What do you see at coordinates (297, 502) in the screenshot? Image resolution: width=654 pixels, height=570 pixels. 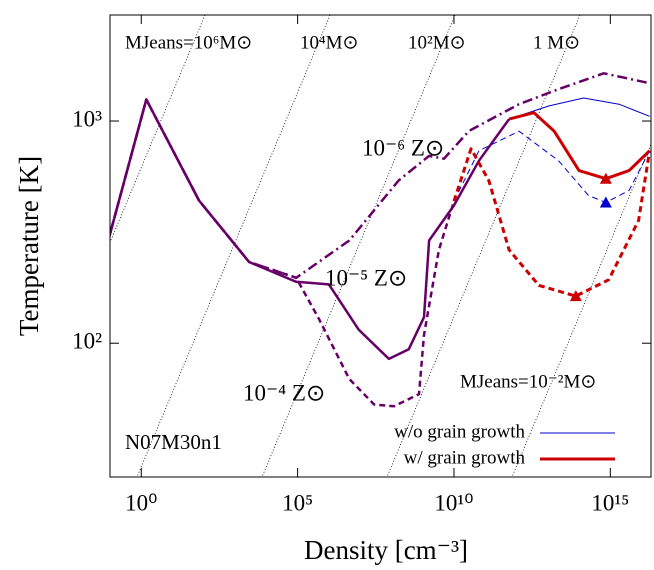 I see `x-tick-label: 10⁵` at bounding box center [297, 502].